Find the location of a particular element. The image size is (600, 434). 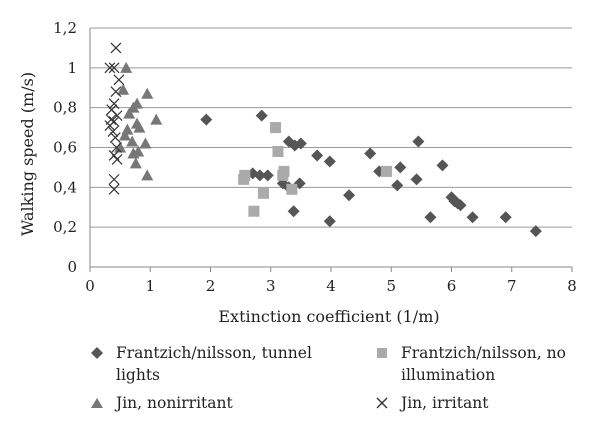

x-tick-label: 6 is located at coordinates (452, 286).